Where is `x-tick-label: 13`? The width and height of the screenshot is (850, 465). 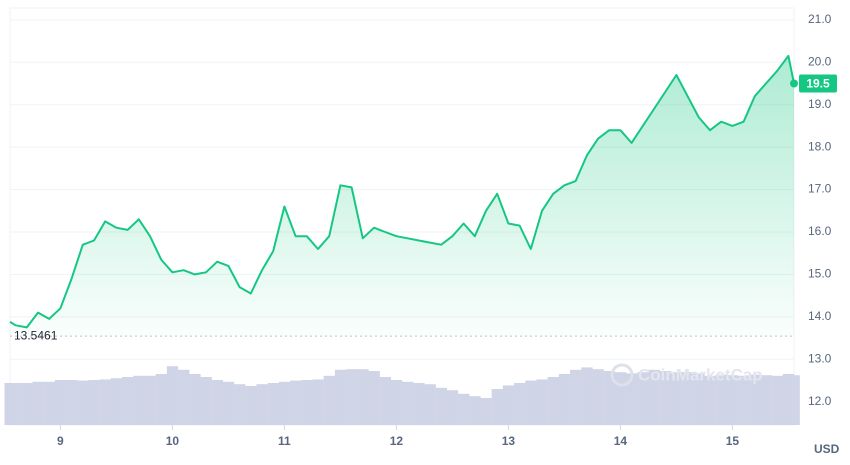
x-tick-label: 13 is located at coordinates (509, 441).